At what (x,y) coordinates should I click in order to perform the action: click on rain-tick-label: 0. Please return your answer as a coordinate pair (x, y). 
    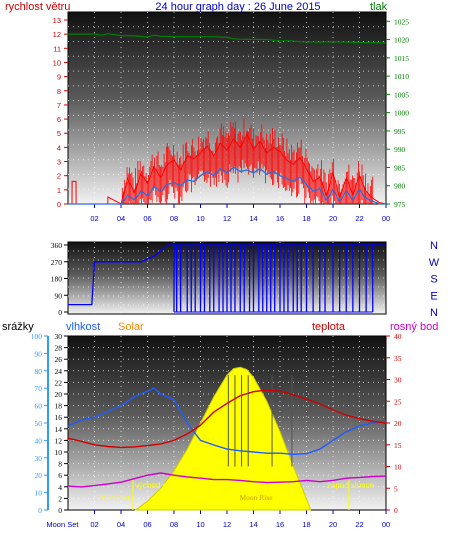
    Looking at the image, I should click on (40, 510).